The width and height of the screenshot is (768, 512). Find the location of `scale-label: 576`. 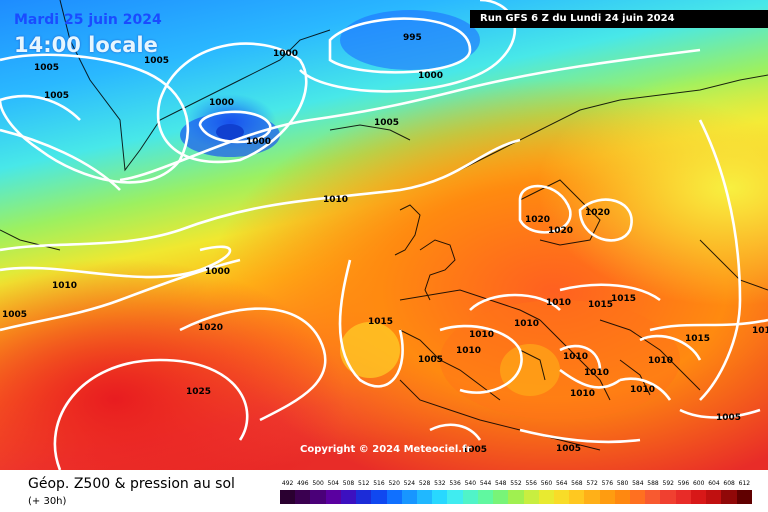

scale-label: 576 is located at coordinates (607, 483).